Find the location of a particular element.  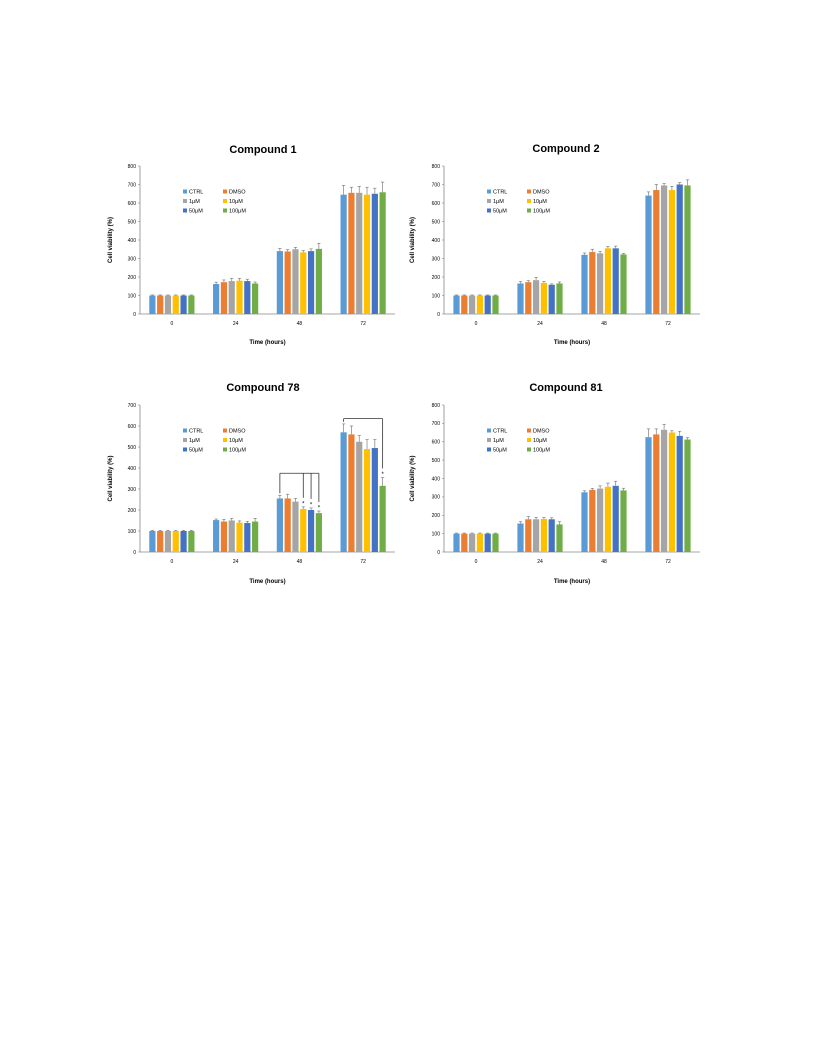

y-tick-label: 700 is located at coordinates (132, 185).